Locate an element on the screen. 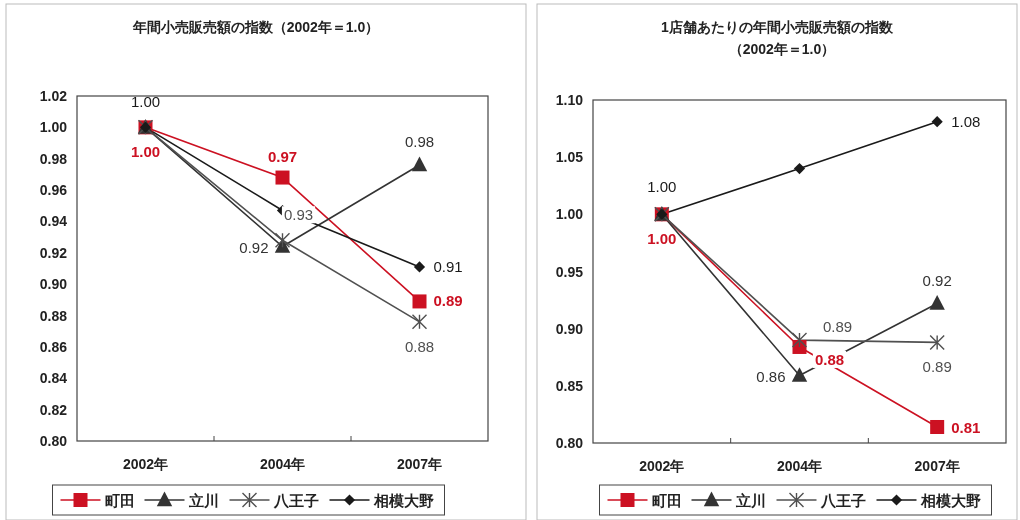 This screenshot has width=1020, height=520. data-label: 0.97 is located at coordinates (282, 156).